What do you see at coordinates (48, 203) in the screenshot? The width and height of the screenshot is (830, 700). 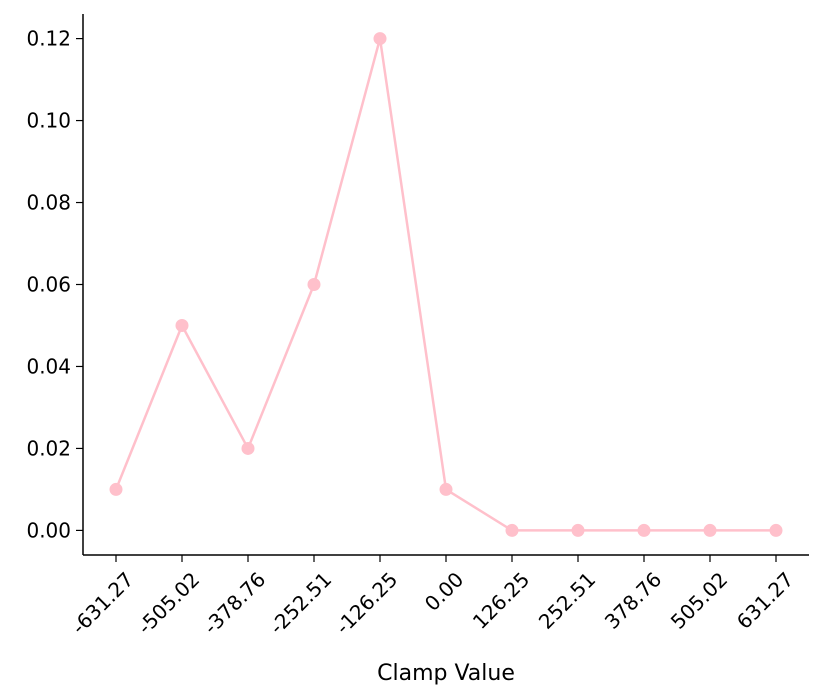 I see `y-tick-label: 0.08` at bounding box center [48, 203].